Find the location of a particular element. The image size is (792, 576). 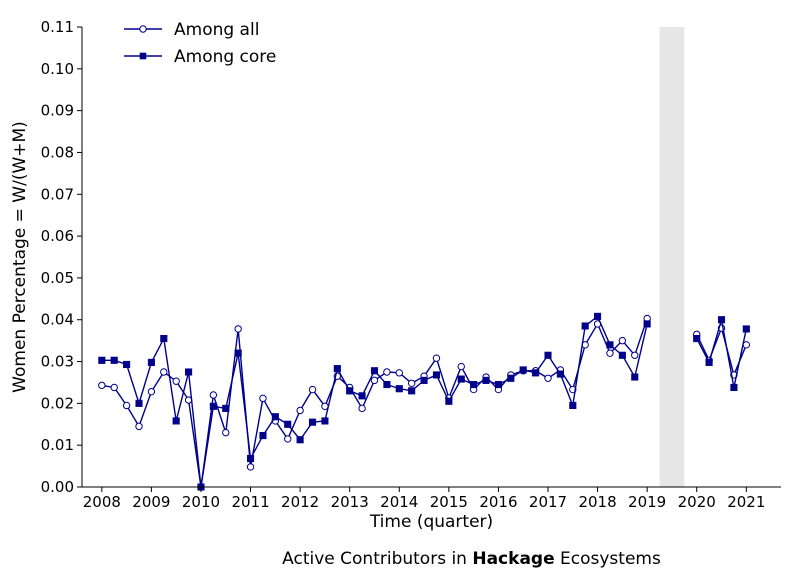

x-axis-title: Time (quarter) is located at coordinates (431, 522).